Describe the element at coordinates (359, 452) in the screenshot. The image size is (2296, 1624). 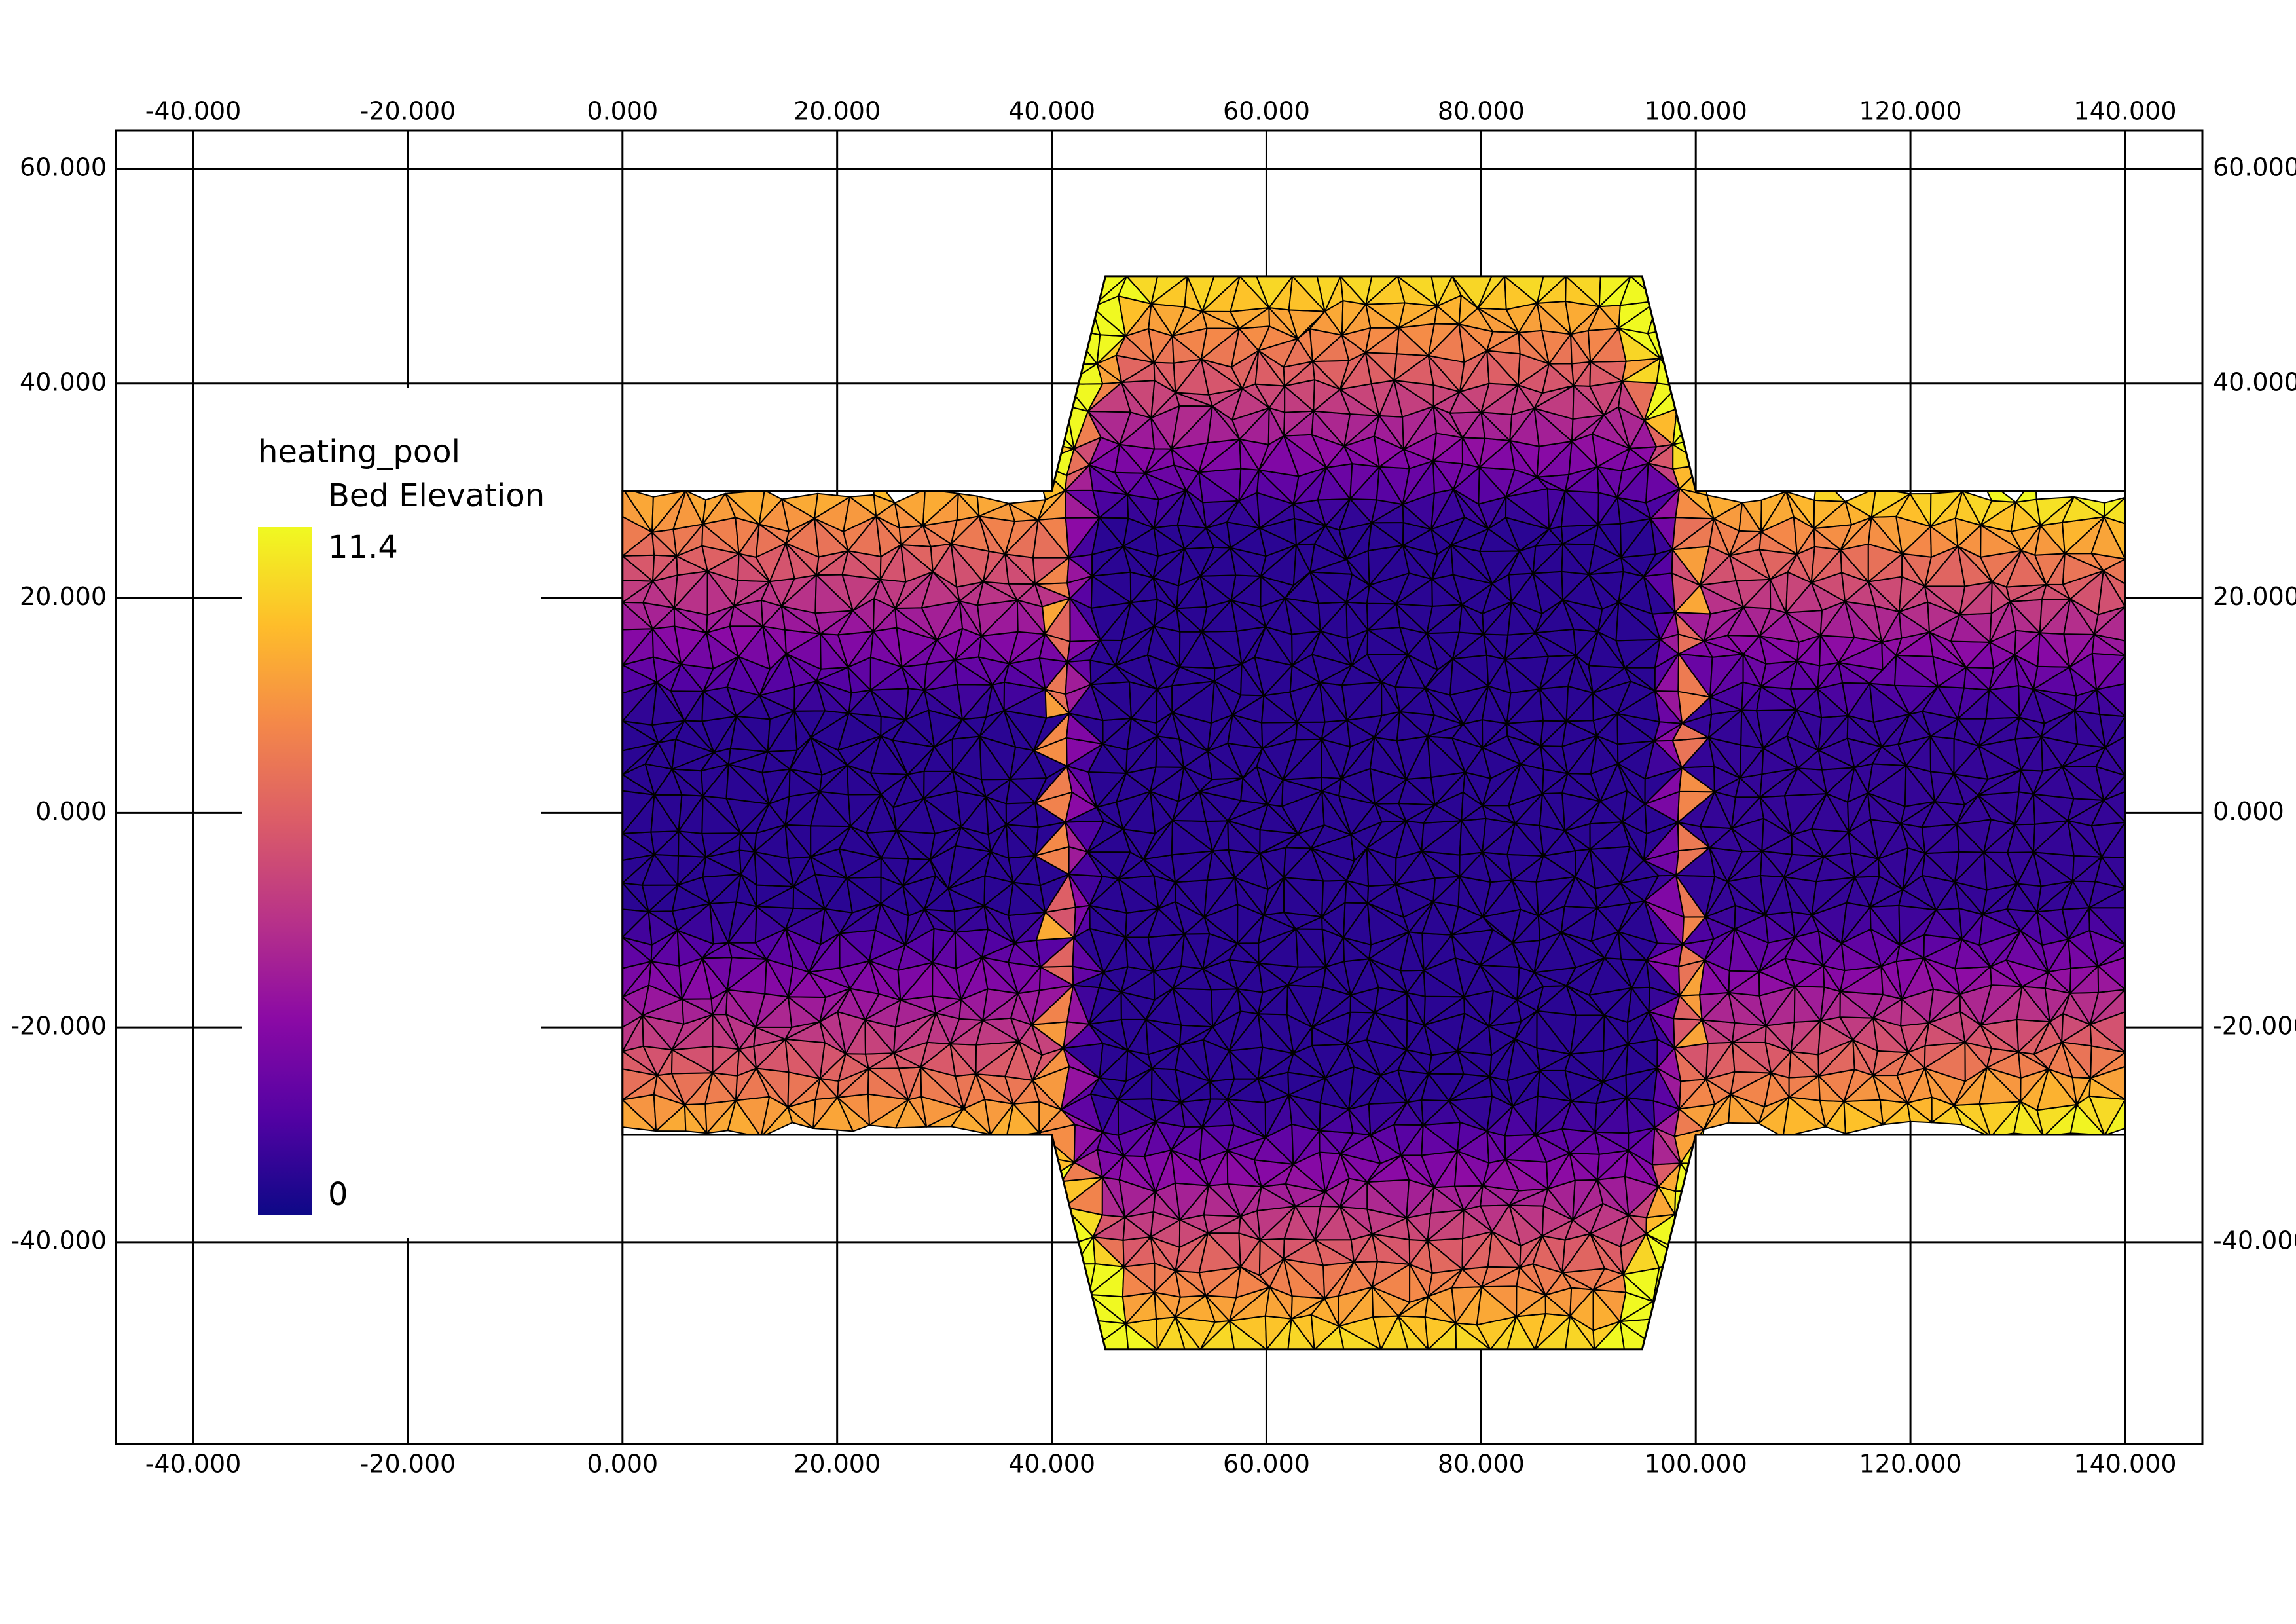
I see `legend-title: heating_pool` at that location.